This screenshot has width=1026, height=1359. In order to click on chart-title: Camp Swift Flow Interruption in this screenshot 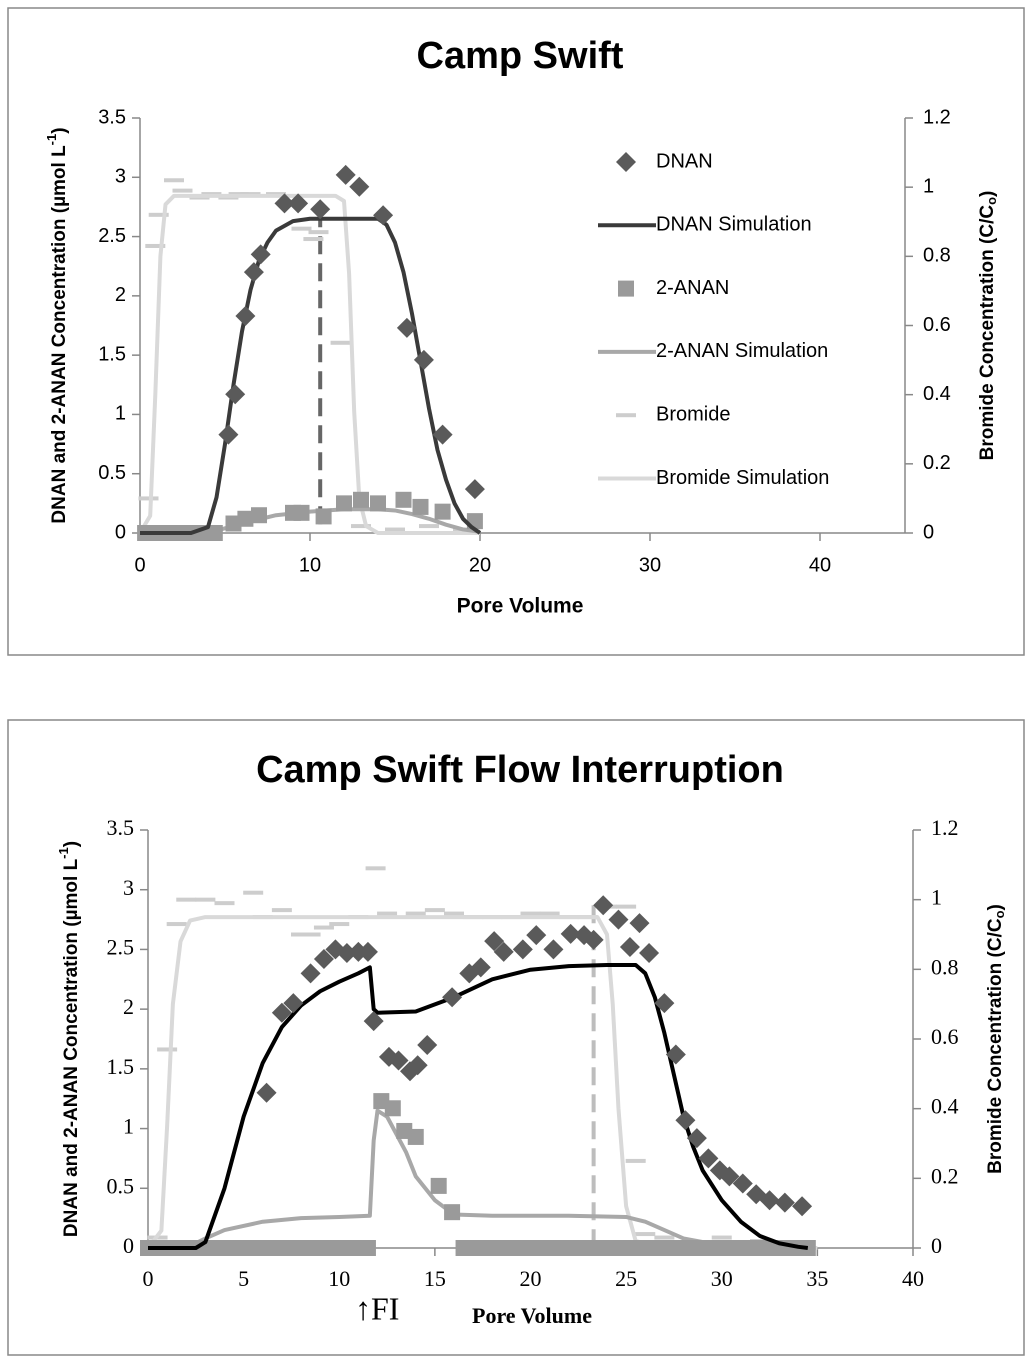, I will do `click(520, 770)`.